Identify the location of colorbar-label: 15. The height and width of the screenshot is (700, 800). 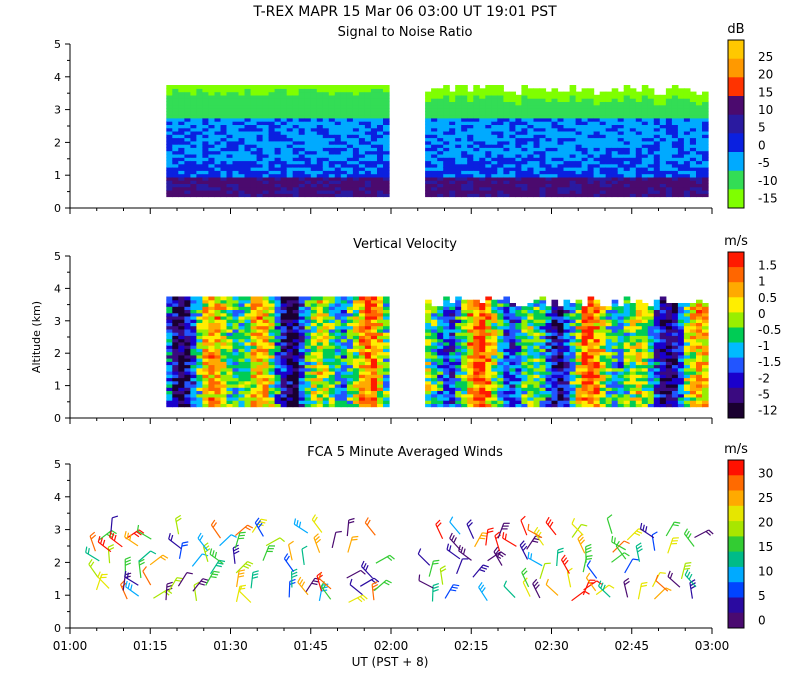
(765, 92).